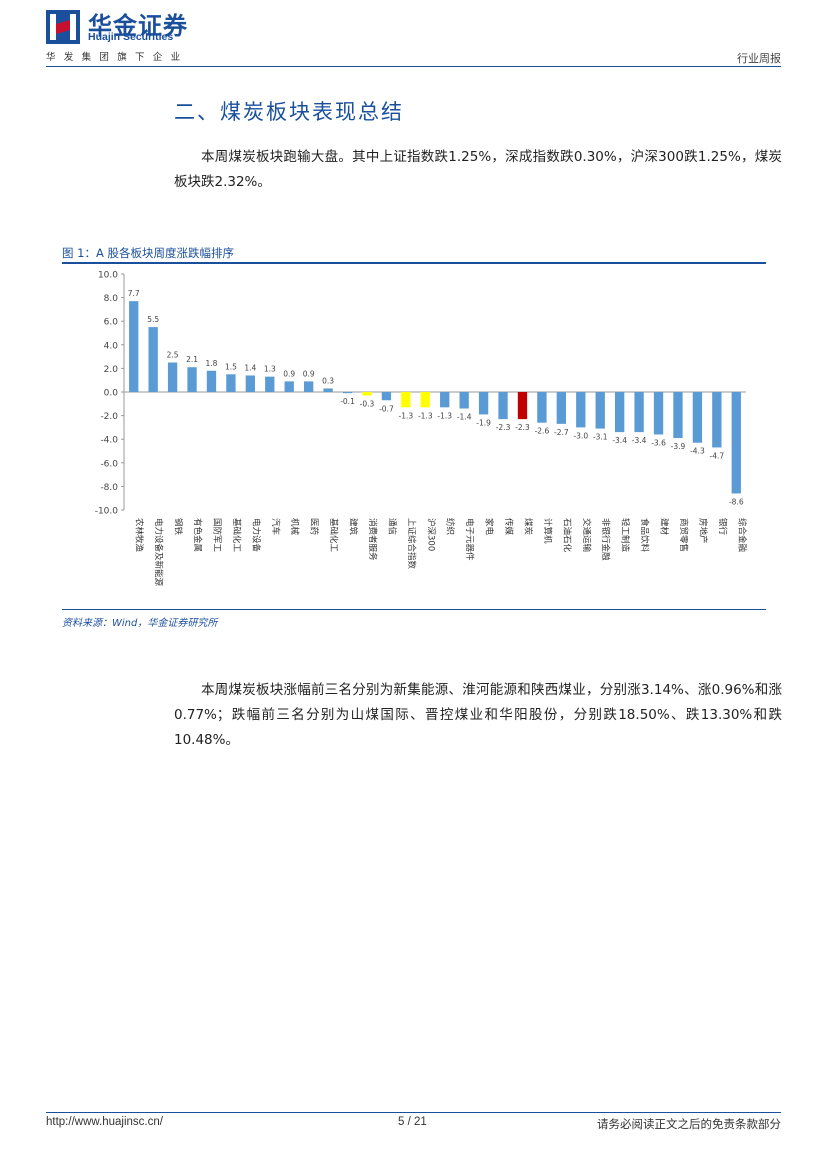 This screenshot has width=827, height=1169. What do you see at coordinates (153, 319) in the screenshot?
I see `bar-value-label: 5.5` at bounding box center [153, 319].